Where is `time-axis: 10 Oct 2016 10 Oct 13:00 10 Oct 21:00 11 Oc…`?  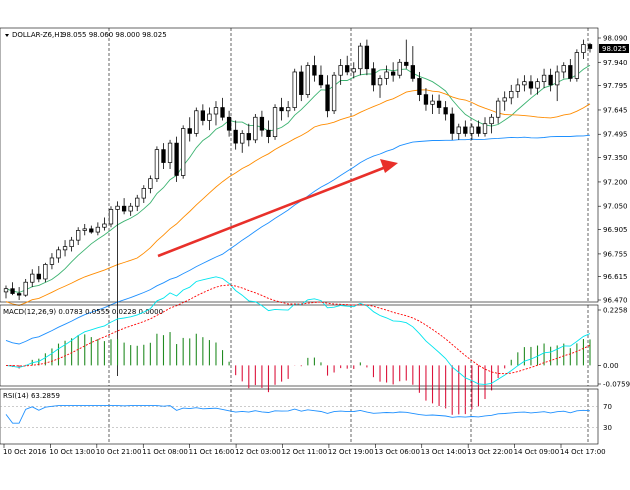
time-axis: 10 Oct 2016 10 Oct 13:00 10 Oct 21:00 11 Oc… is located at coordinates (304, 450).